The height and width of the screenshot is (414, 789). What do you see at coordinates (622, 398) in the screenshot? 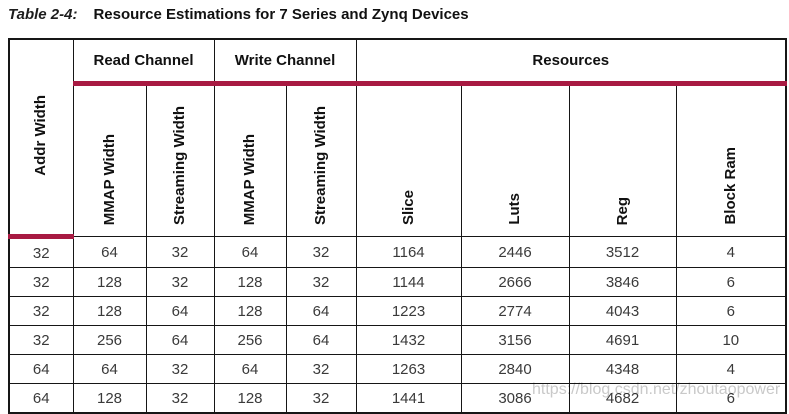
I see `cell-reg: 4682` at bounding box center [622, 398].